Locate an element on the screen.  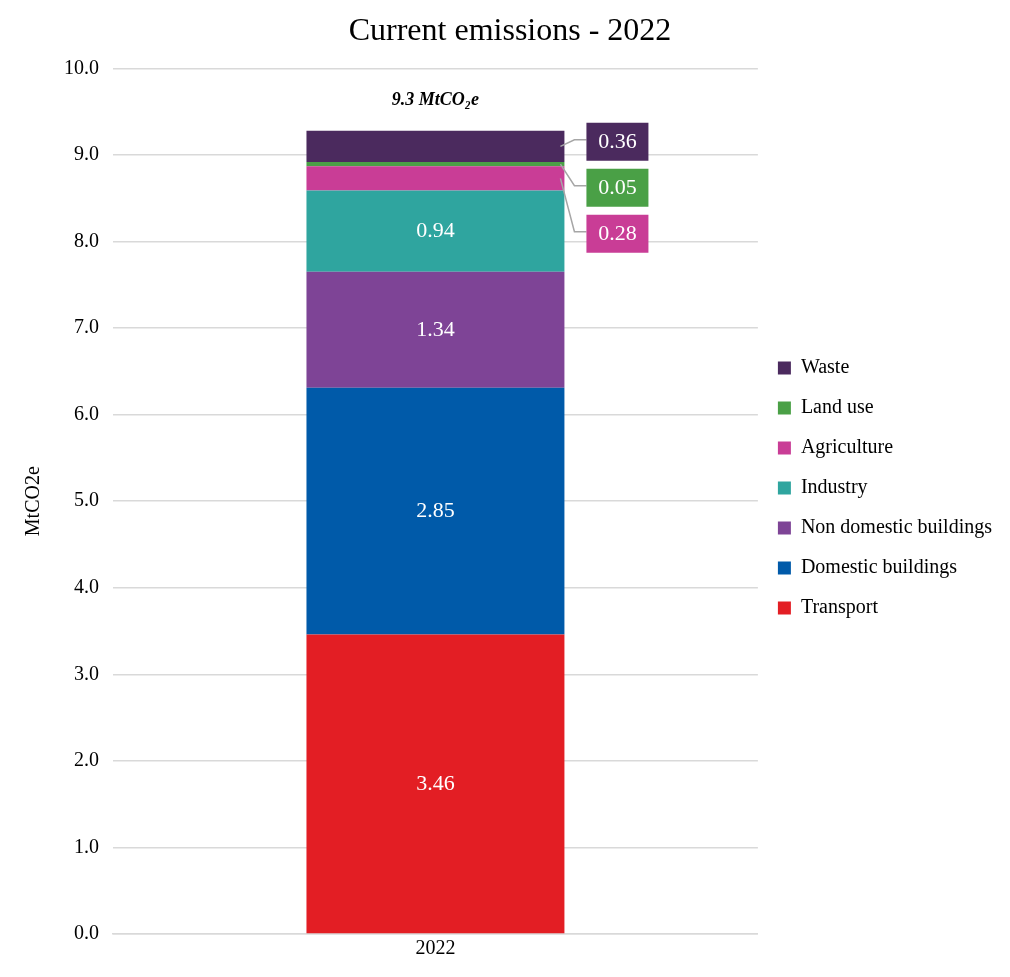
y-tick-label: 0.0 is located at coordinates (86, 932).